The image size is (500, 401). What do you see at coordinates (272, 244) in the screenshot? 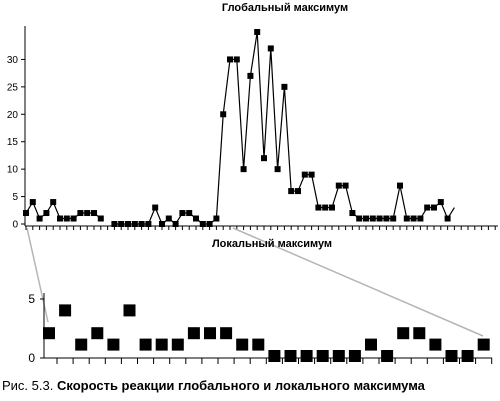
I see `local-max-annotation: Локальный максимум` at bounding box center [272, 244].